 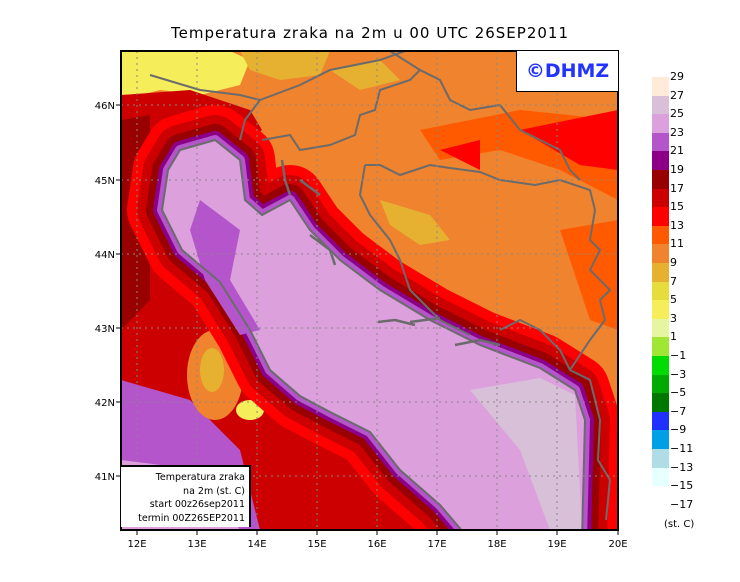 What do you see at coordinates (678, 430) in the screenshot?
I see `legend-label: −9` at bounding box center [678, 430].